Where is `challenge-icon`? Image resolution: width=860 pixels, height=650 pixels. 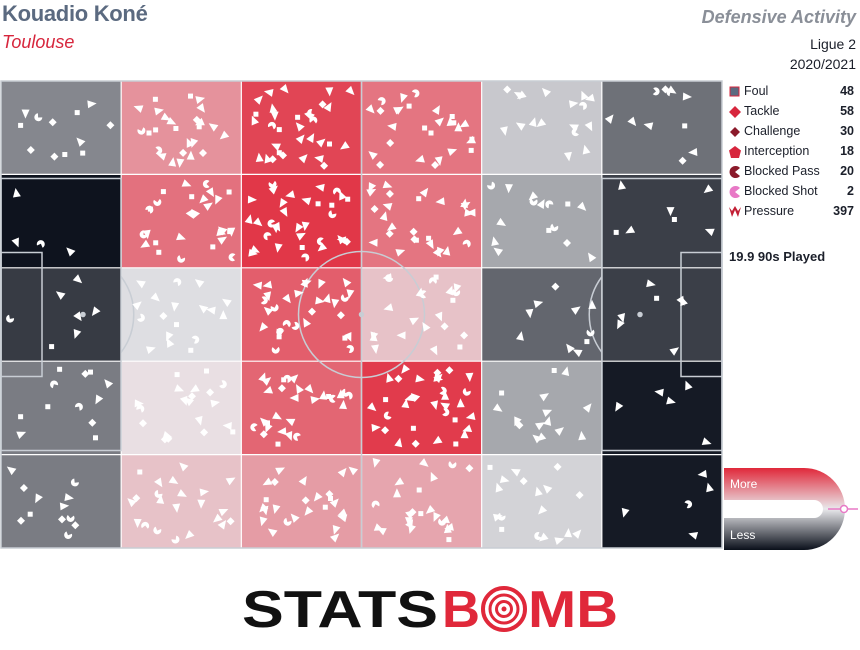
challenge-icon is located at coordinates (735, 132).